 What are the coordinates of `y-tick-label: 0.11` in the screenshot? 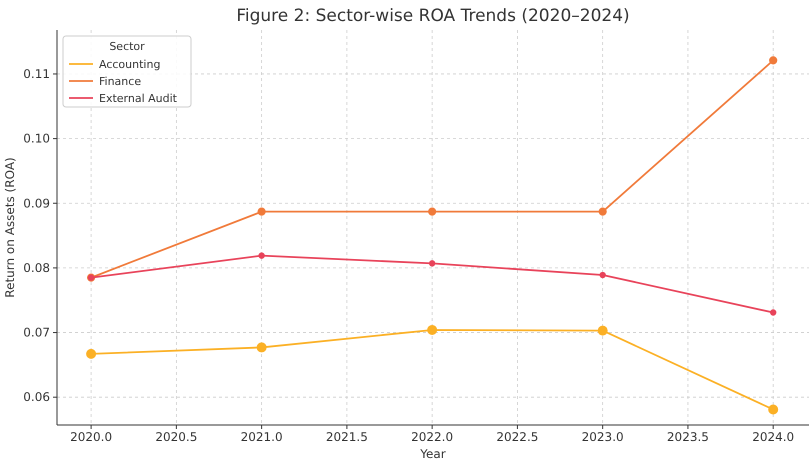 It's located at (36, 73).